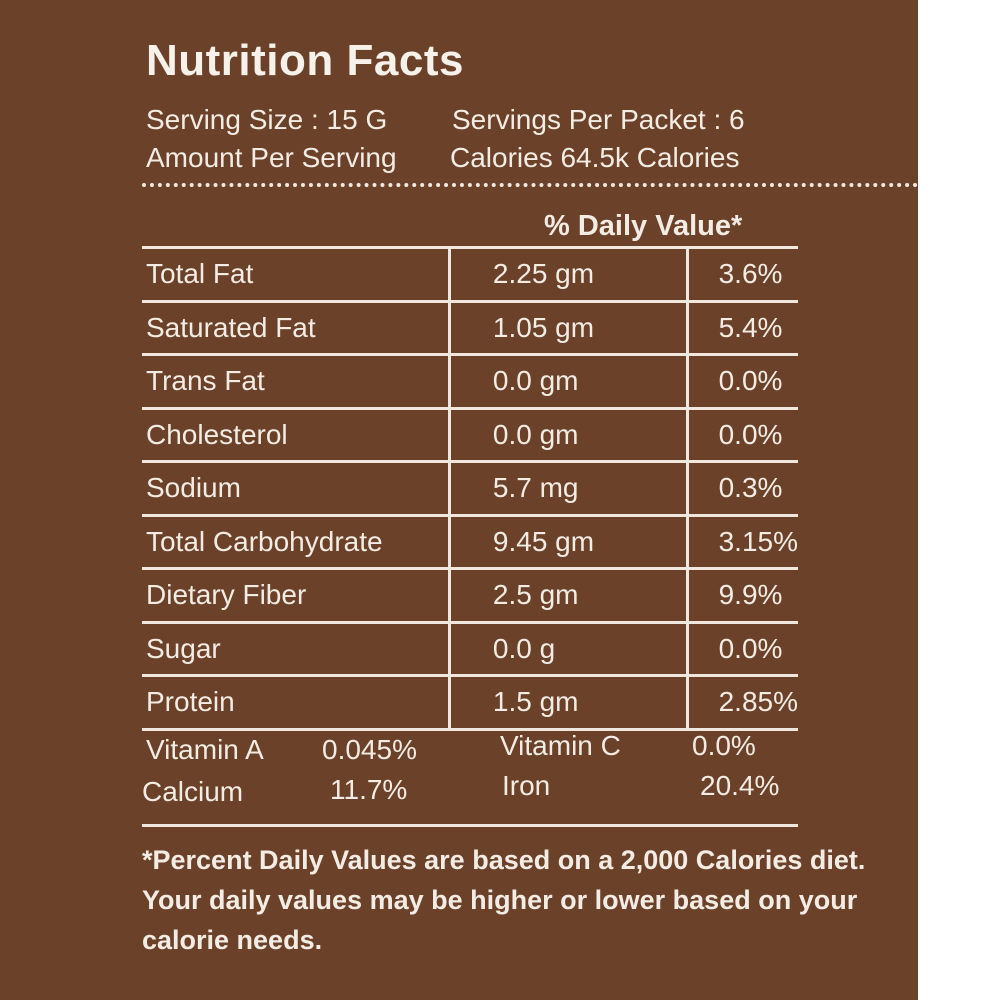 The image size is (1000, 1000). I want to click on table-row: Sugar 0.0 g 0.0%, so click(470, 649).